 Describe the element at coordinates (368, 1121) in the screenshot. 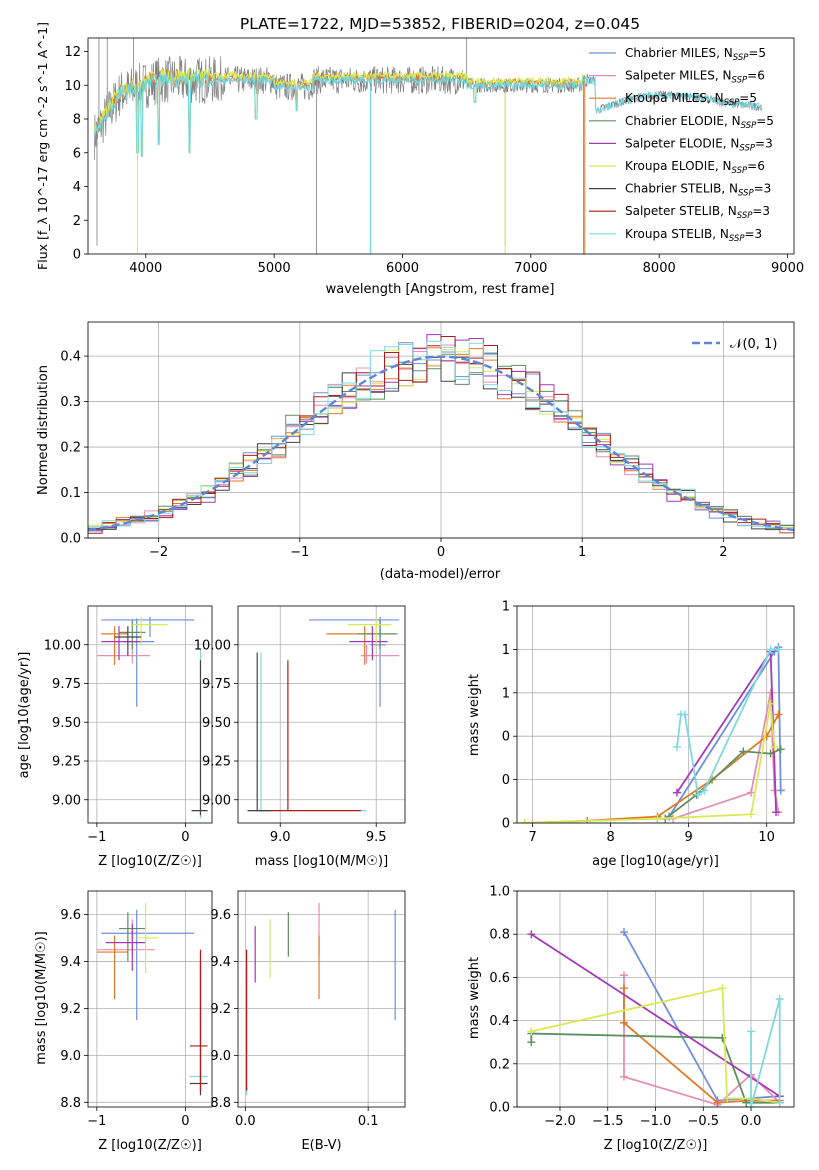

I see `x-tick-label: 0.1` at that location.